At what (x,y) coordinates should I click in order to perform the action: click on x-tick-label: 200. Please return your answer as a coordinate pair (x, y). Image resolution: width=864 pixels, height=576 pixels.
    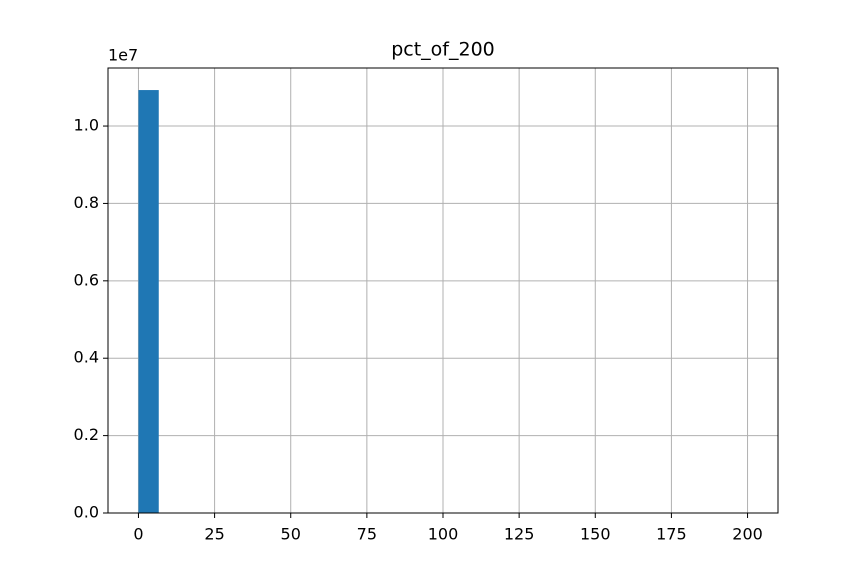
    Looking at the image, I should click on (747, 534).